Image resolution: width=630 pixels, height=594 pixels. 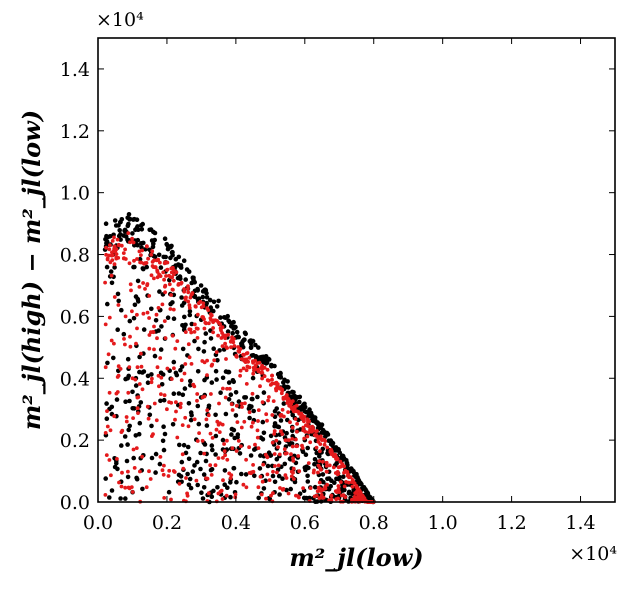 What do you see at coordinates (75, 441) in the screenshot?
I see `y-tick-label: 0.2` at bounding box center [75, 441].